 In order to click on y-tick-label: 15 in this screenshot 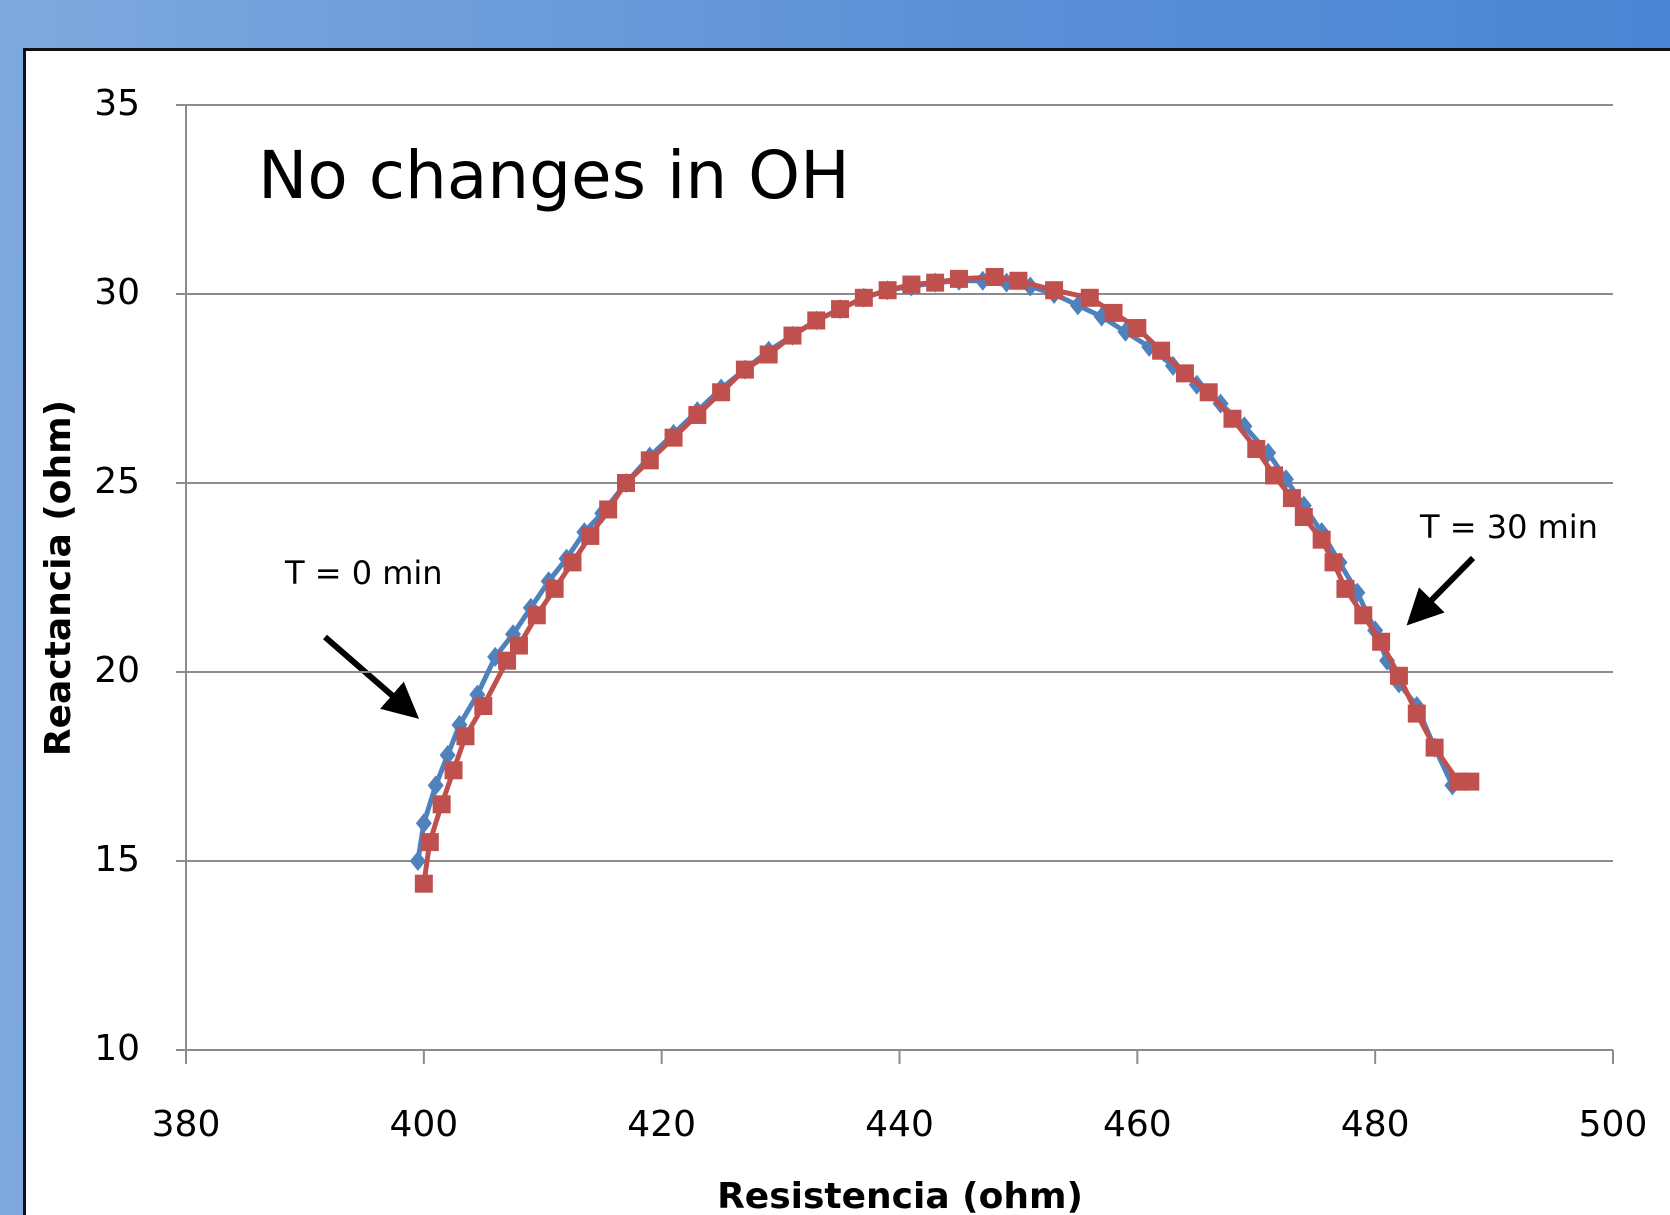, I will do `click(117, 859)`.